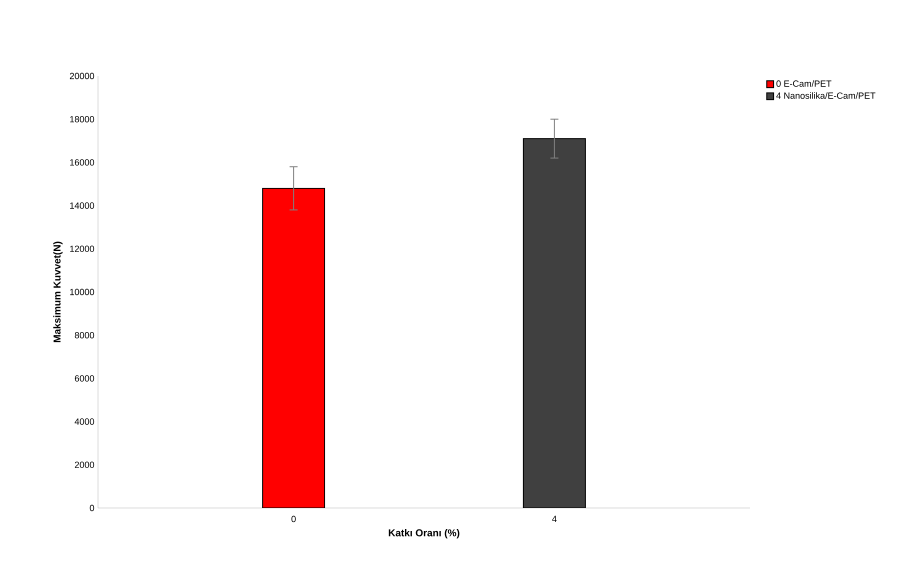 Image resolution: width=920 pixels, height=584 pixels. What do you see at coordinates (82, 249) in the screenshot?
I see `y-tick-label: 12000` at bounding box center [82, 249].